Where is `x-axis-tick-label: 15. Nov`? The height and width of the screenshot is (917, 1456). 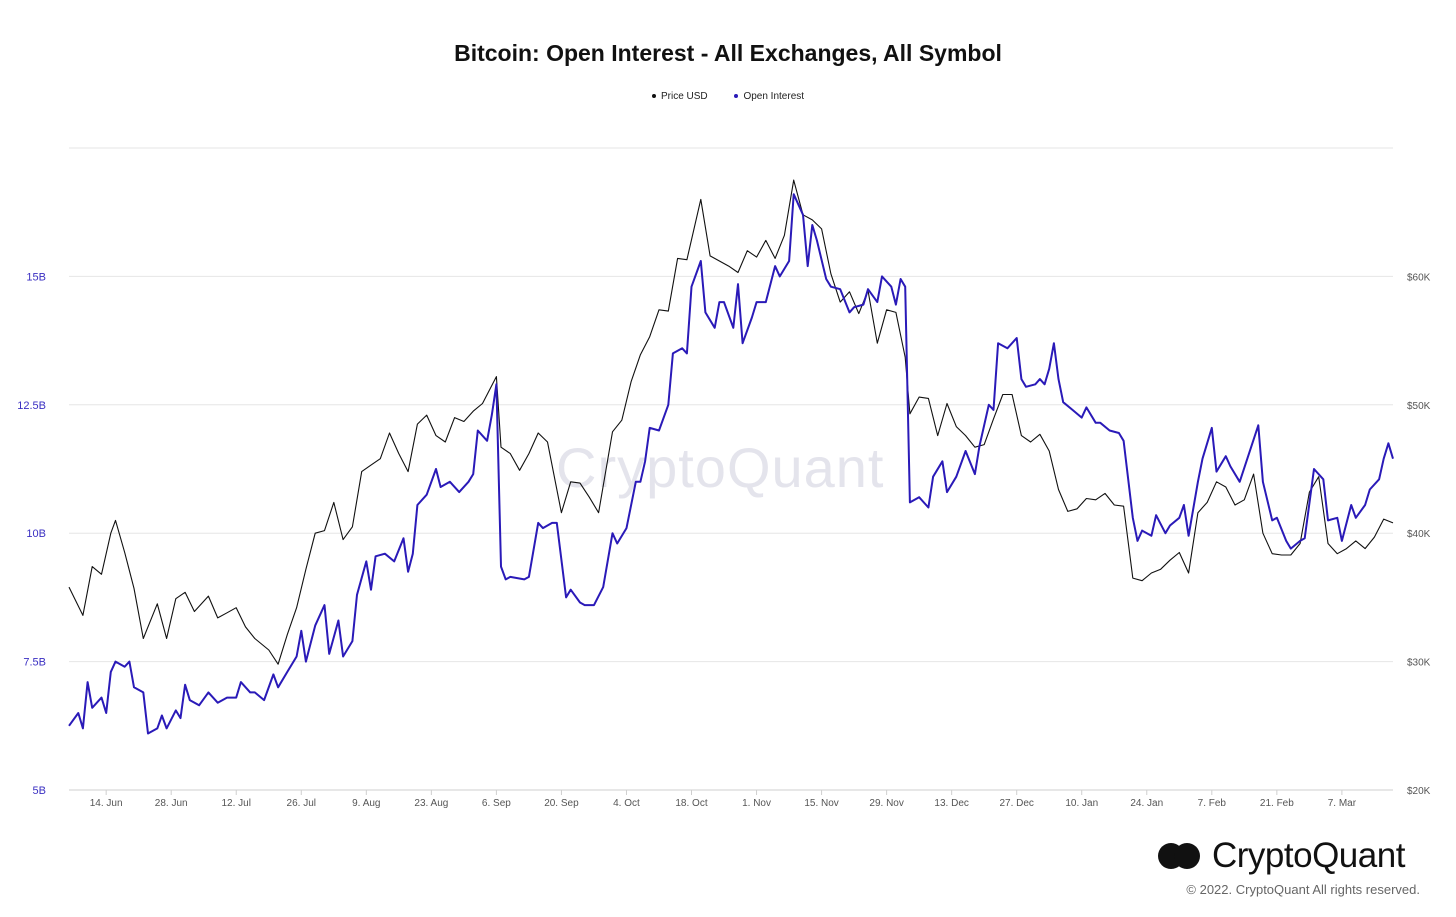
x-axis-tick-label: 15. Nov is located at coordinates (821, 803).